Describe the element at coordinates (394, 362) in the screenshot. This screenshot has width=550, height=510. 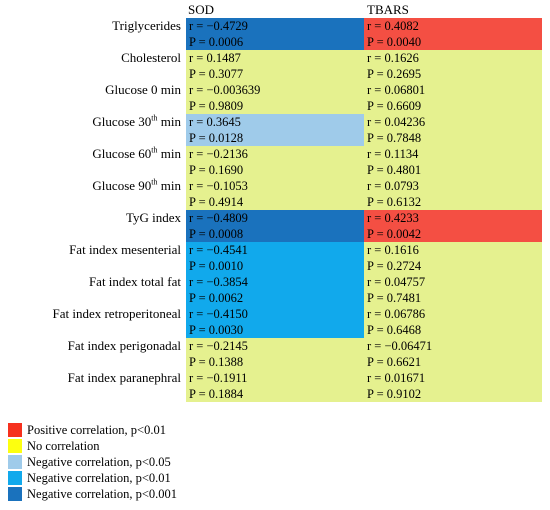
I see `tbars-p-value: P = 0.6621` at that location.